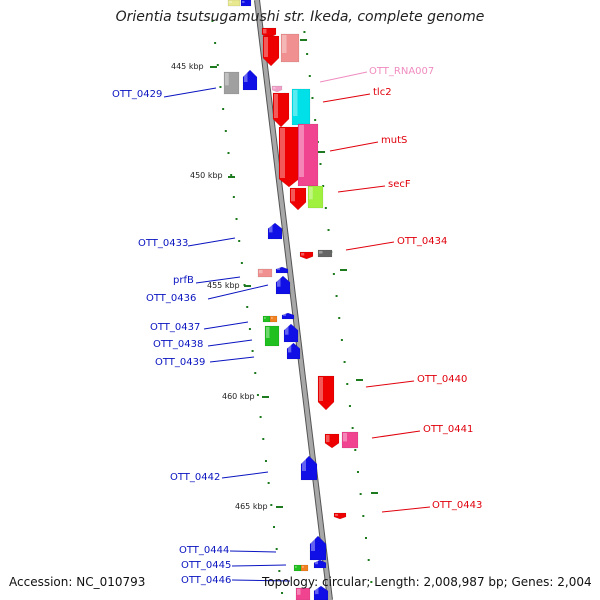 This screenshot has height=600, width=600. I want to click on tick-label-450: 450 kbp, so click(206, 175).